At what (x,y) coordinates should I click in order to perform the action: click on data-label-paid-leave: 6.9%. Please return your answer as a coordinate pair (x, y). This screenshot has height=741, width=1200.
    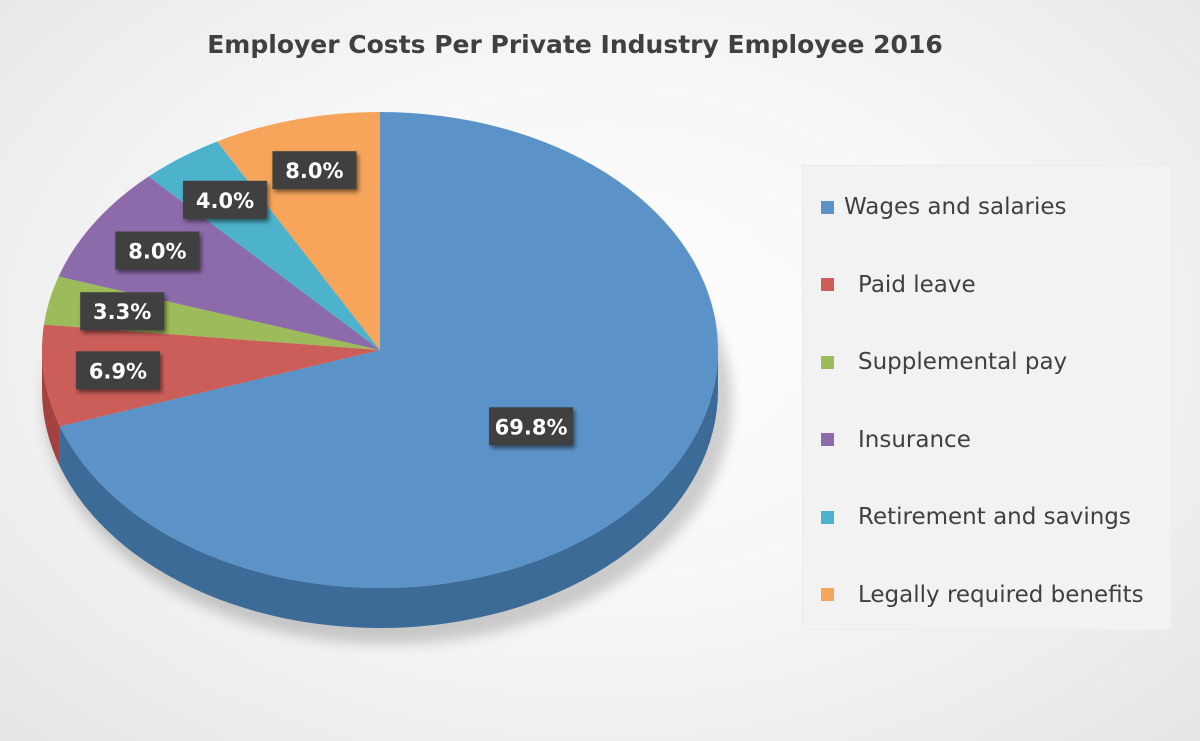
    Looking at the image, I should click on (117, 370).